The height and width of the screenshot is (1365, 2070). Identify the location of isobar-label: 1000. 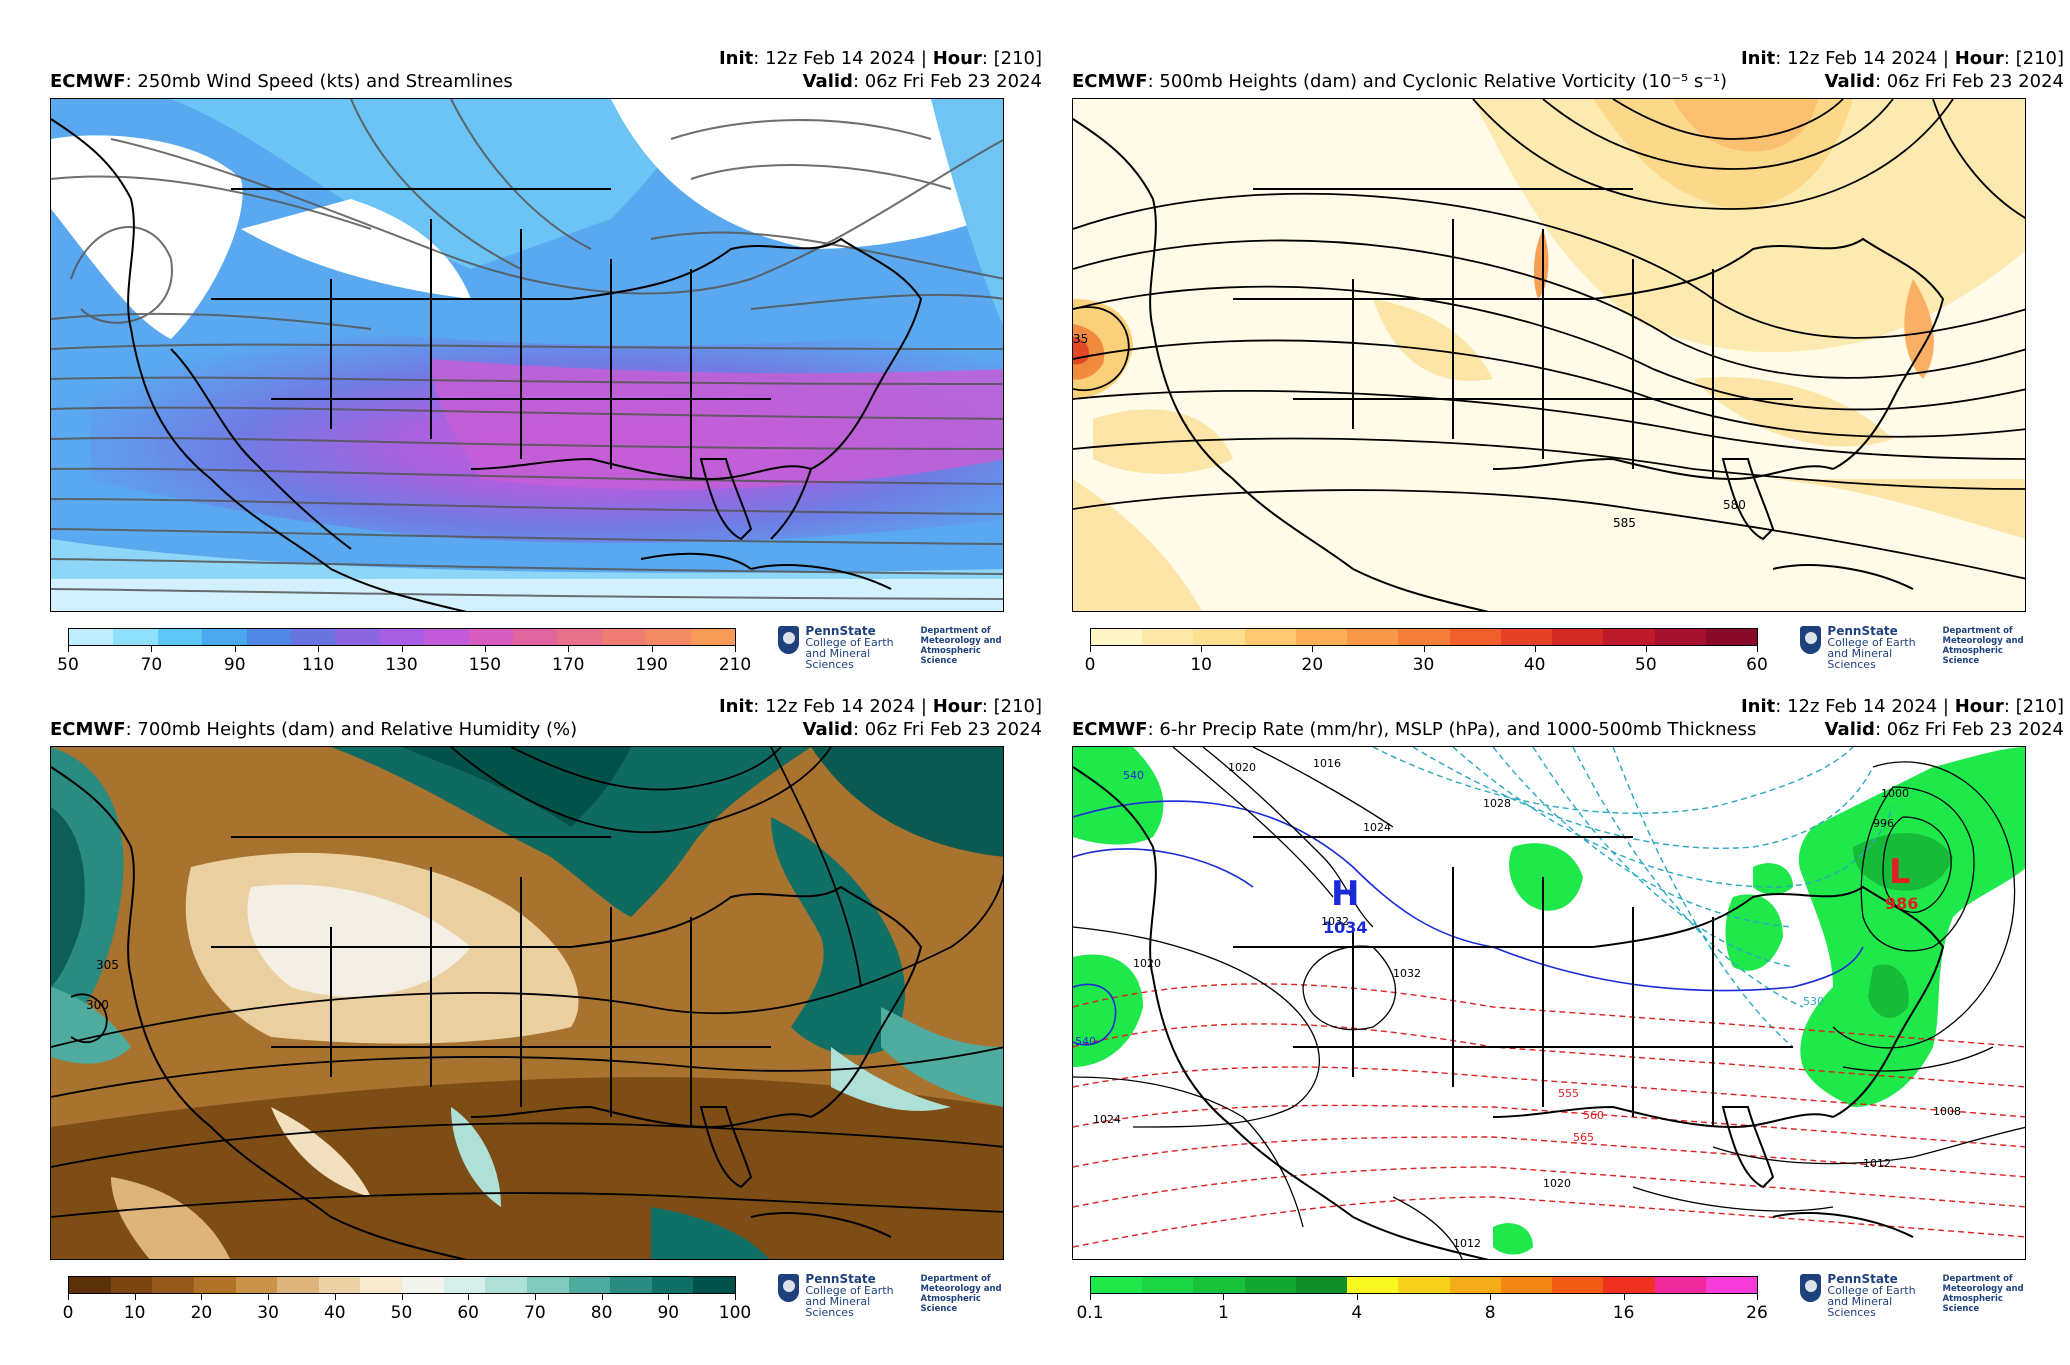
(1895, 793).